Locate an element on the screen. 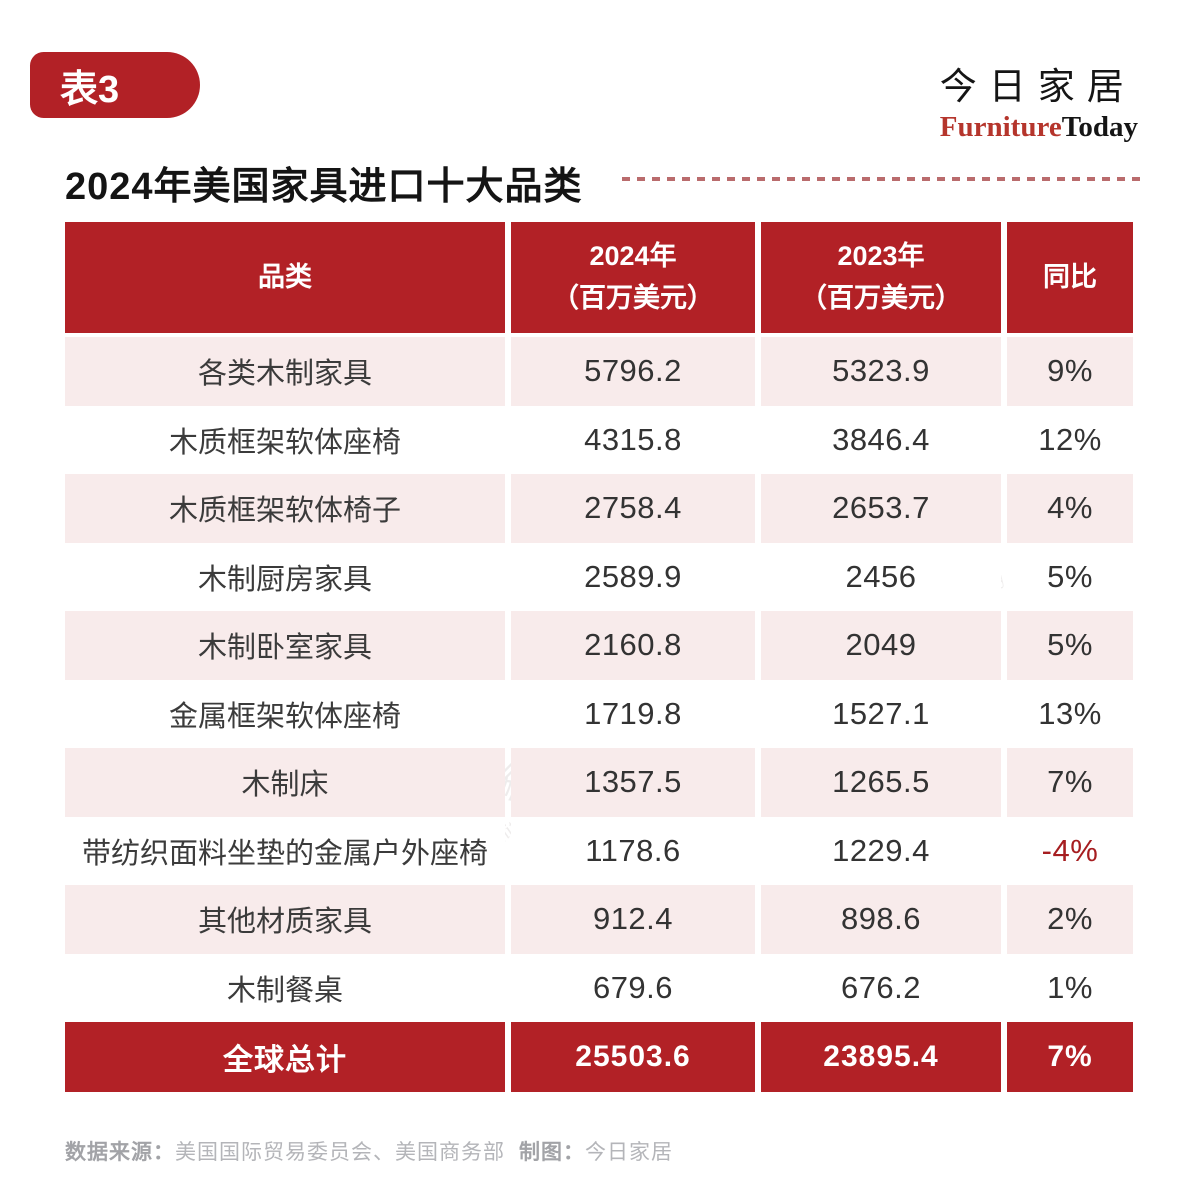 The width and height of the screenshot is (1200, 1193). table-row: 各类木制家具 5796.2 5323.9 9% is located at coordinates (599, 371).